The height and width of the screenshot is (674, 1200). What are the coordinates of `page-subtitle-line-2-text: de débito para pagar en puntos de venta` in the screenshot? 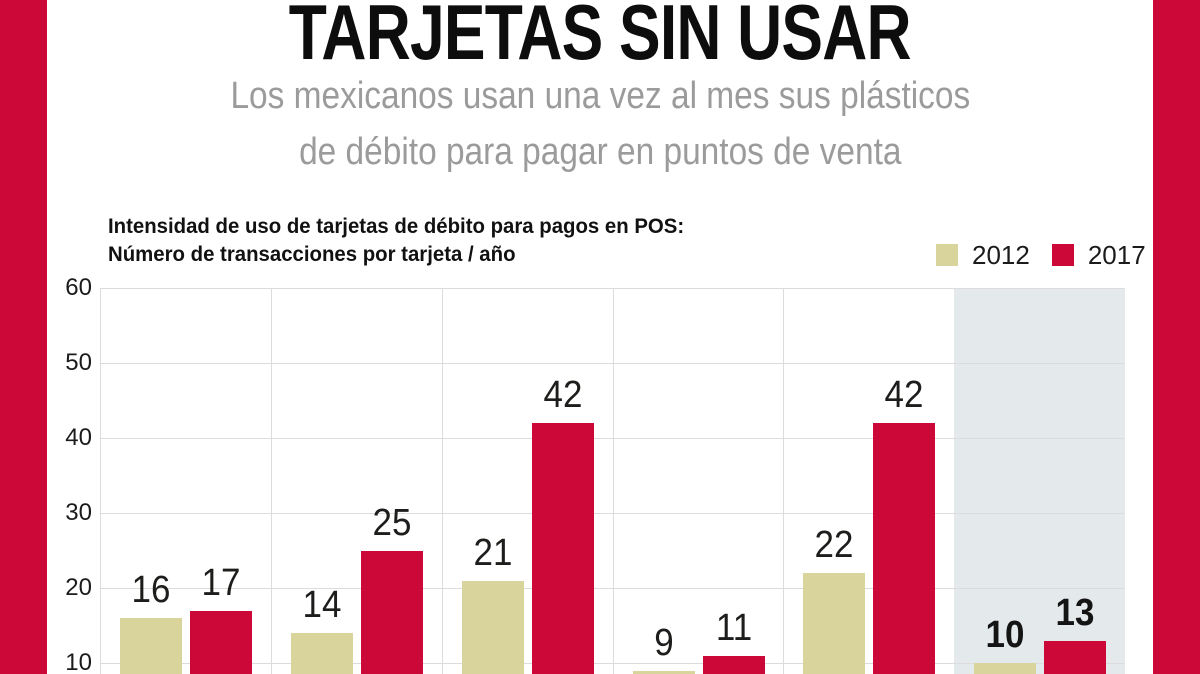 It's located at (600, 152).